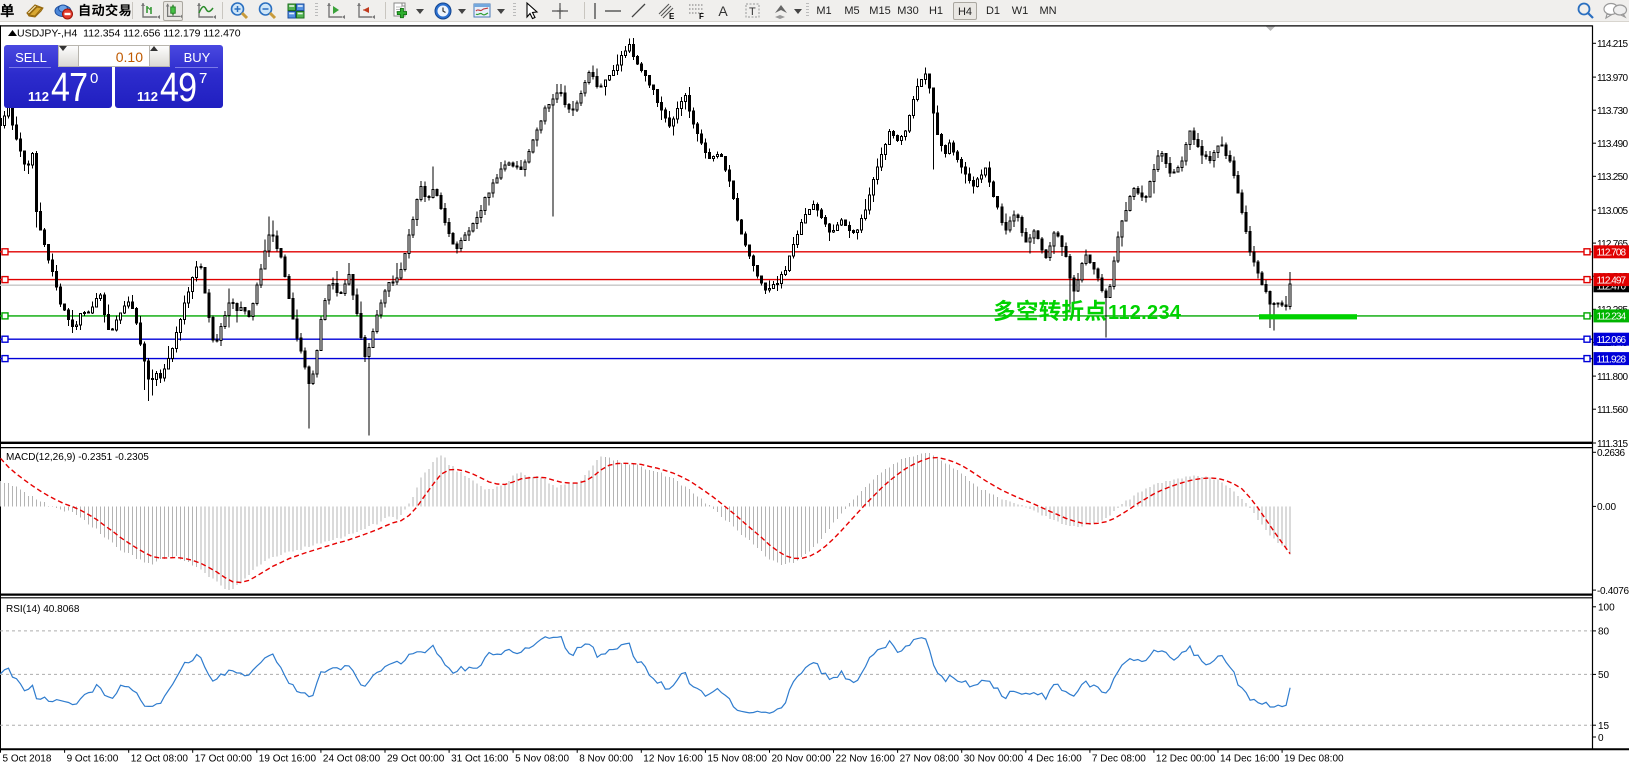 This screenshot has height=767, width=1629. What do you see at coordinates (1604, 726) in the screenshot?
I see `svg-text: 15` at bounding box center [1604, 726].